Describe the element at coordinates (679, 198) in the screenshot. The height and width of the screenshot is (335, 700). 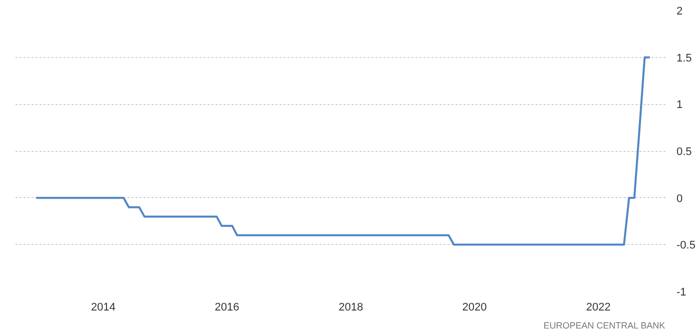
I see `y-tick-label: 0` at that location.